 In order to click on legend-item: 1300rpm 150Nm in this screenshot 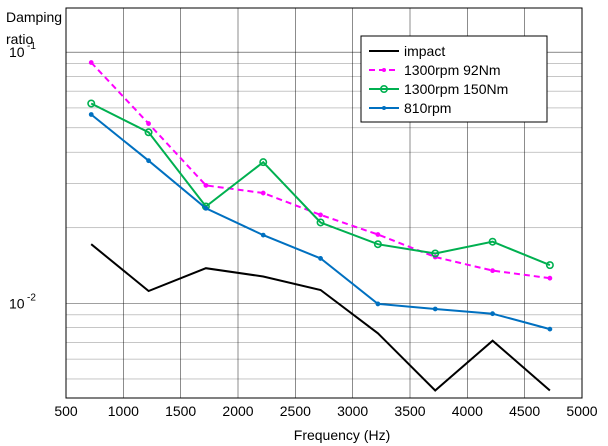, I will do `click(438, 89)`.